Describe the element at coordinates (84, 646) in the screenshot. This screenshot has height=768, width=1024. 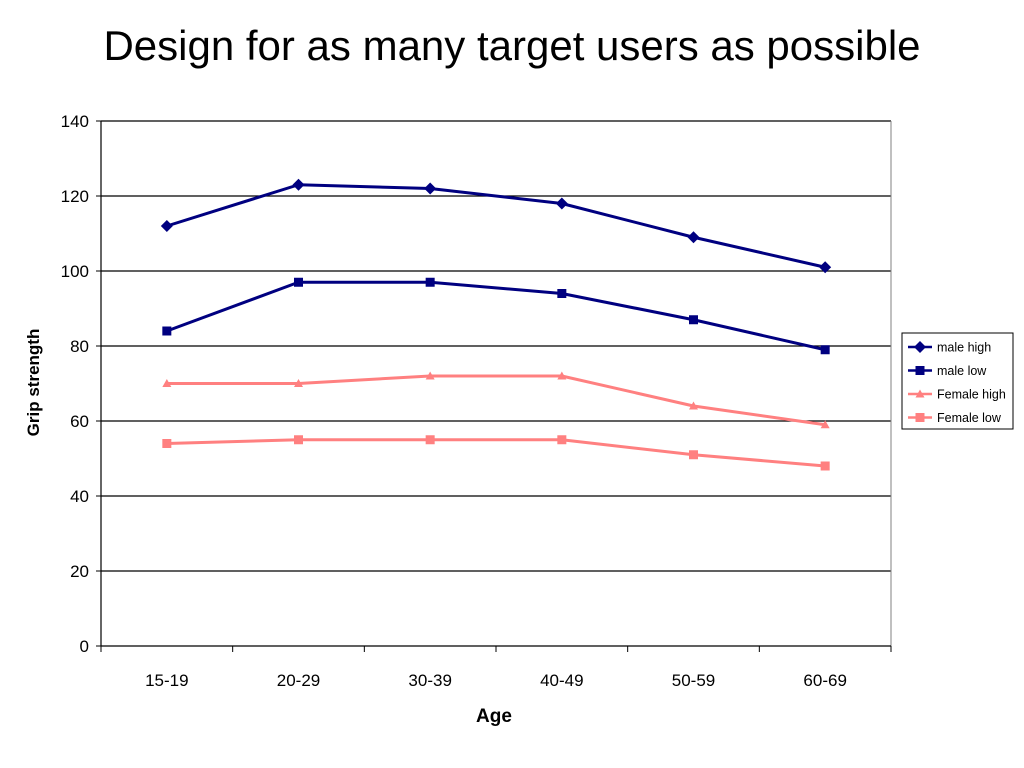
I see `y-tick-label: 0` at that location.